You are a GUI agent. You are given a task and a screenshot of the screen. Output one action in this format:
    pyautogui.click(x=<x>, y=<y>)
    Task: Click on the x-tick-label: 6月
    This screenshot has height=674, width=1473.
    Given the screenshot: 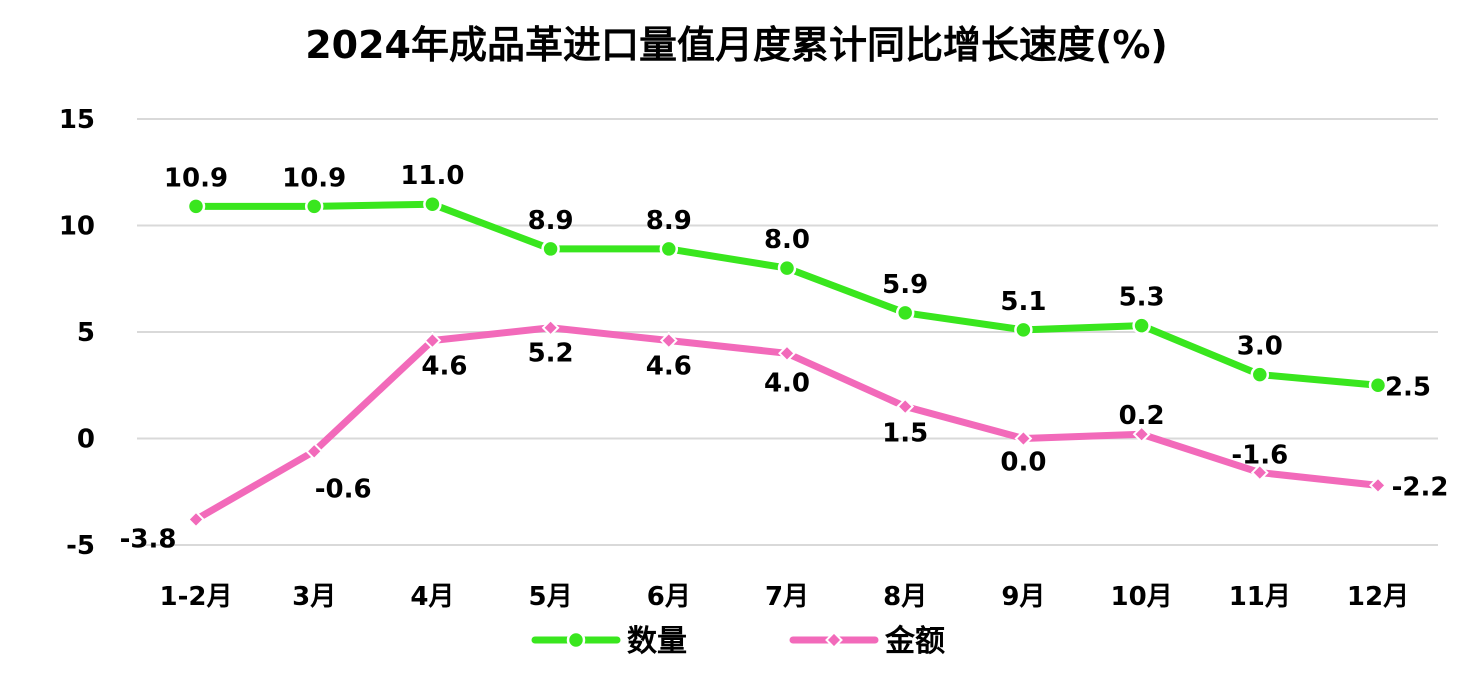 What is the action you would take?
    pyautogui.click(x=669, y=597)
    